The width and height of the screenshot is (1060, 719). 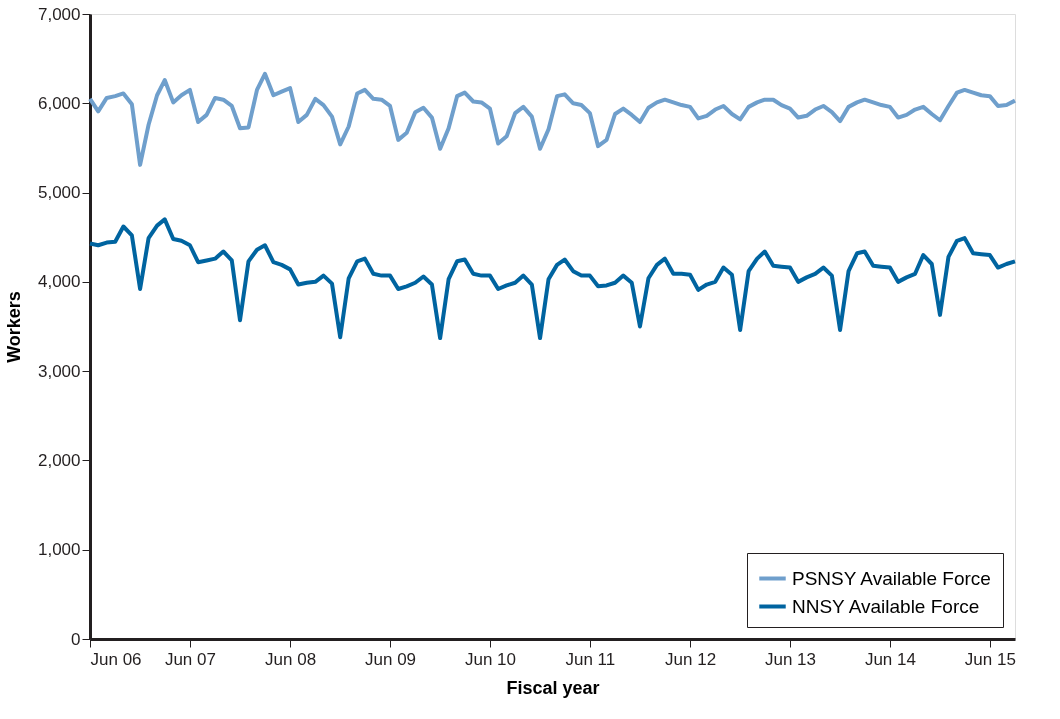 What do you see at coordinates (590, 659) in the screenshot?
I see `x-tick-label: Jun 11` at bounding box center [590, 659].